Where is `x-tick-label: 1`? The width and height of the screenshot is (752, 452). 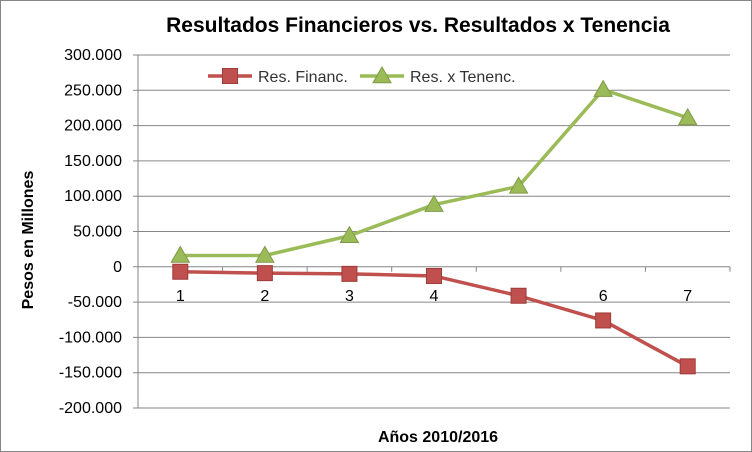
x-tick-label: 1 is located at coordinates (180, 296).